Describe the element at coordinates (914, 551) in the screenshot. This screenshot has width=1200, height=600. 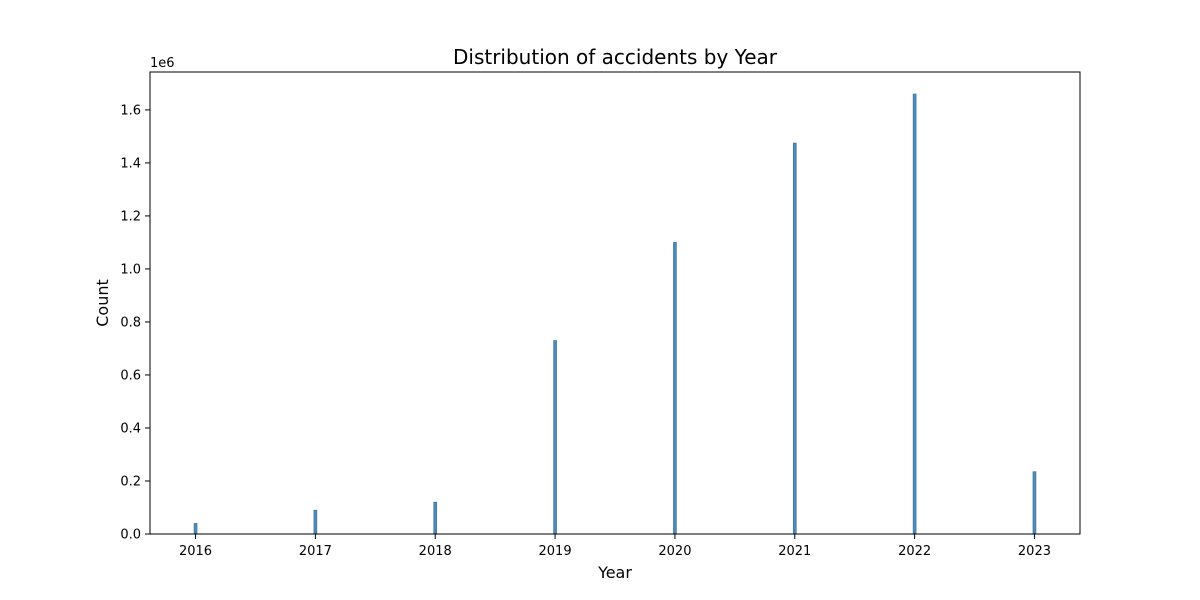
I see `x-tick-label: 2022` at that location.